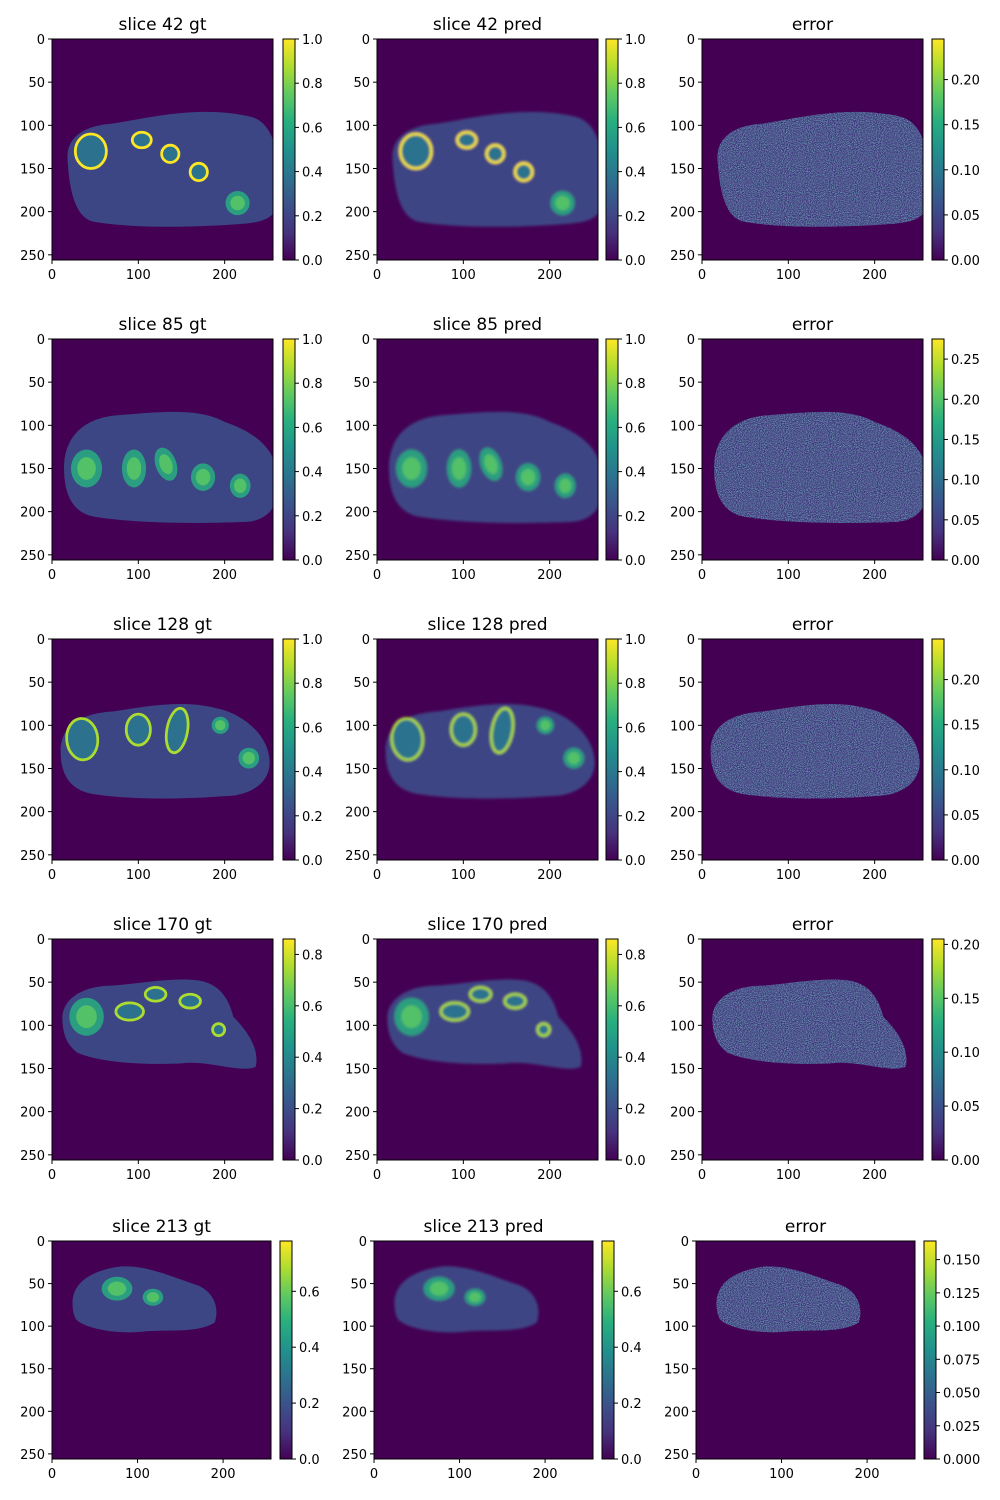 The width and height of the screenshot is (1000, 1500). What do you see at coordinates (965, 81) in the screenshot?
I see `colorbar-tick-label: 0.20` at bounding box center [965, 81].